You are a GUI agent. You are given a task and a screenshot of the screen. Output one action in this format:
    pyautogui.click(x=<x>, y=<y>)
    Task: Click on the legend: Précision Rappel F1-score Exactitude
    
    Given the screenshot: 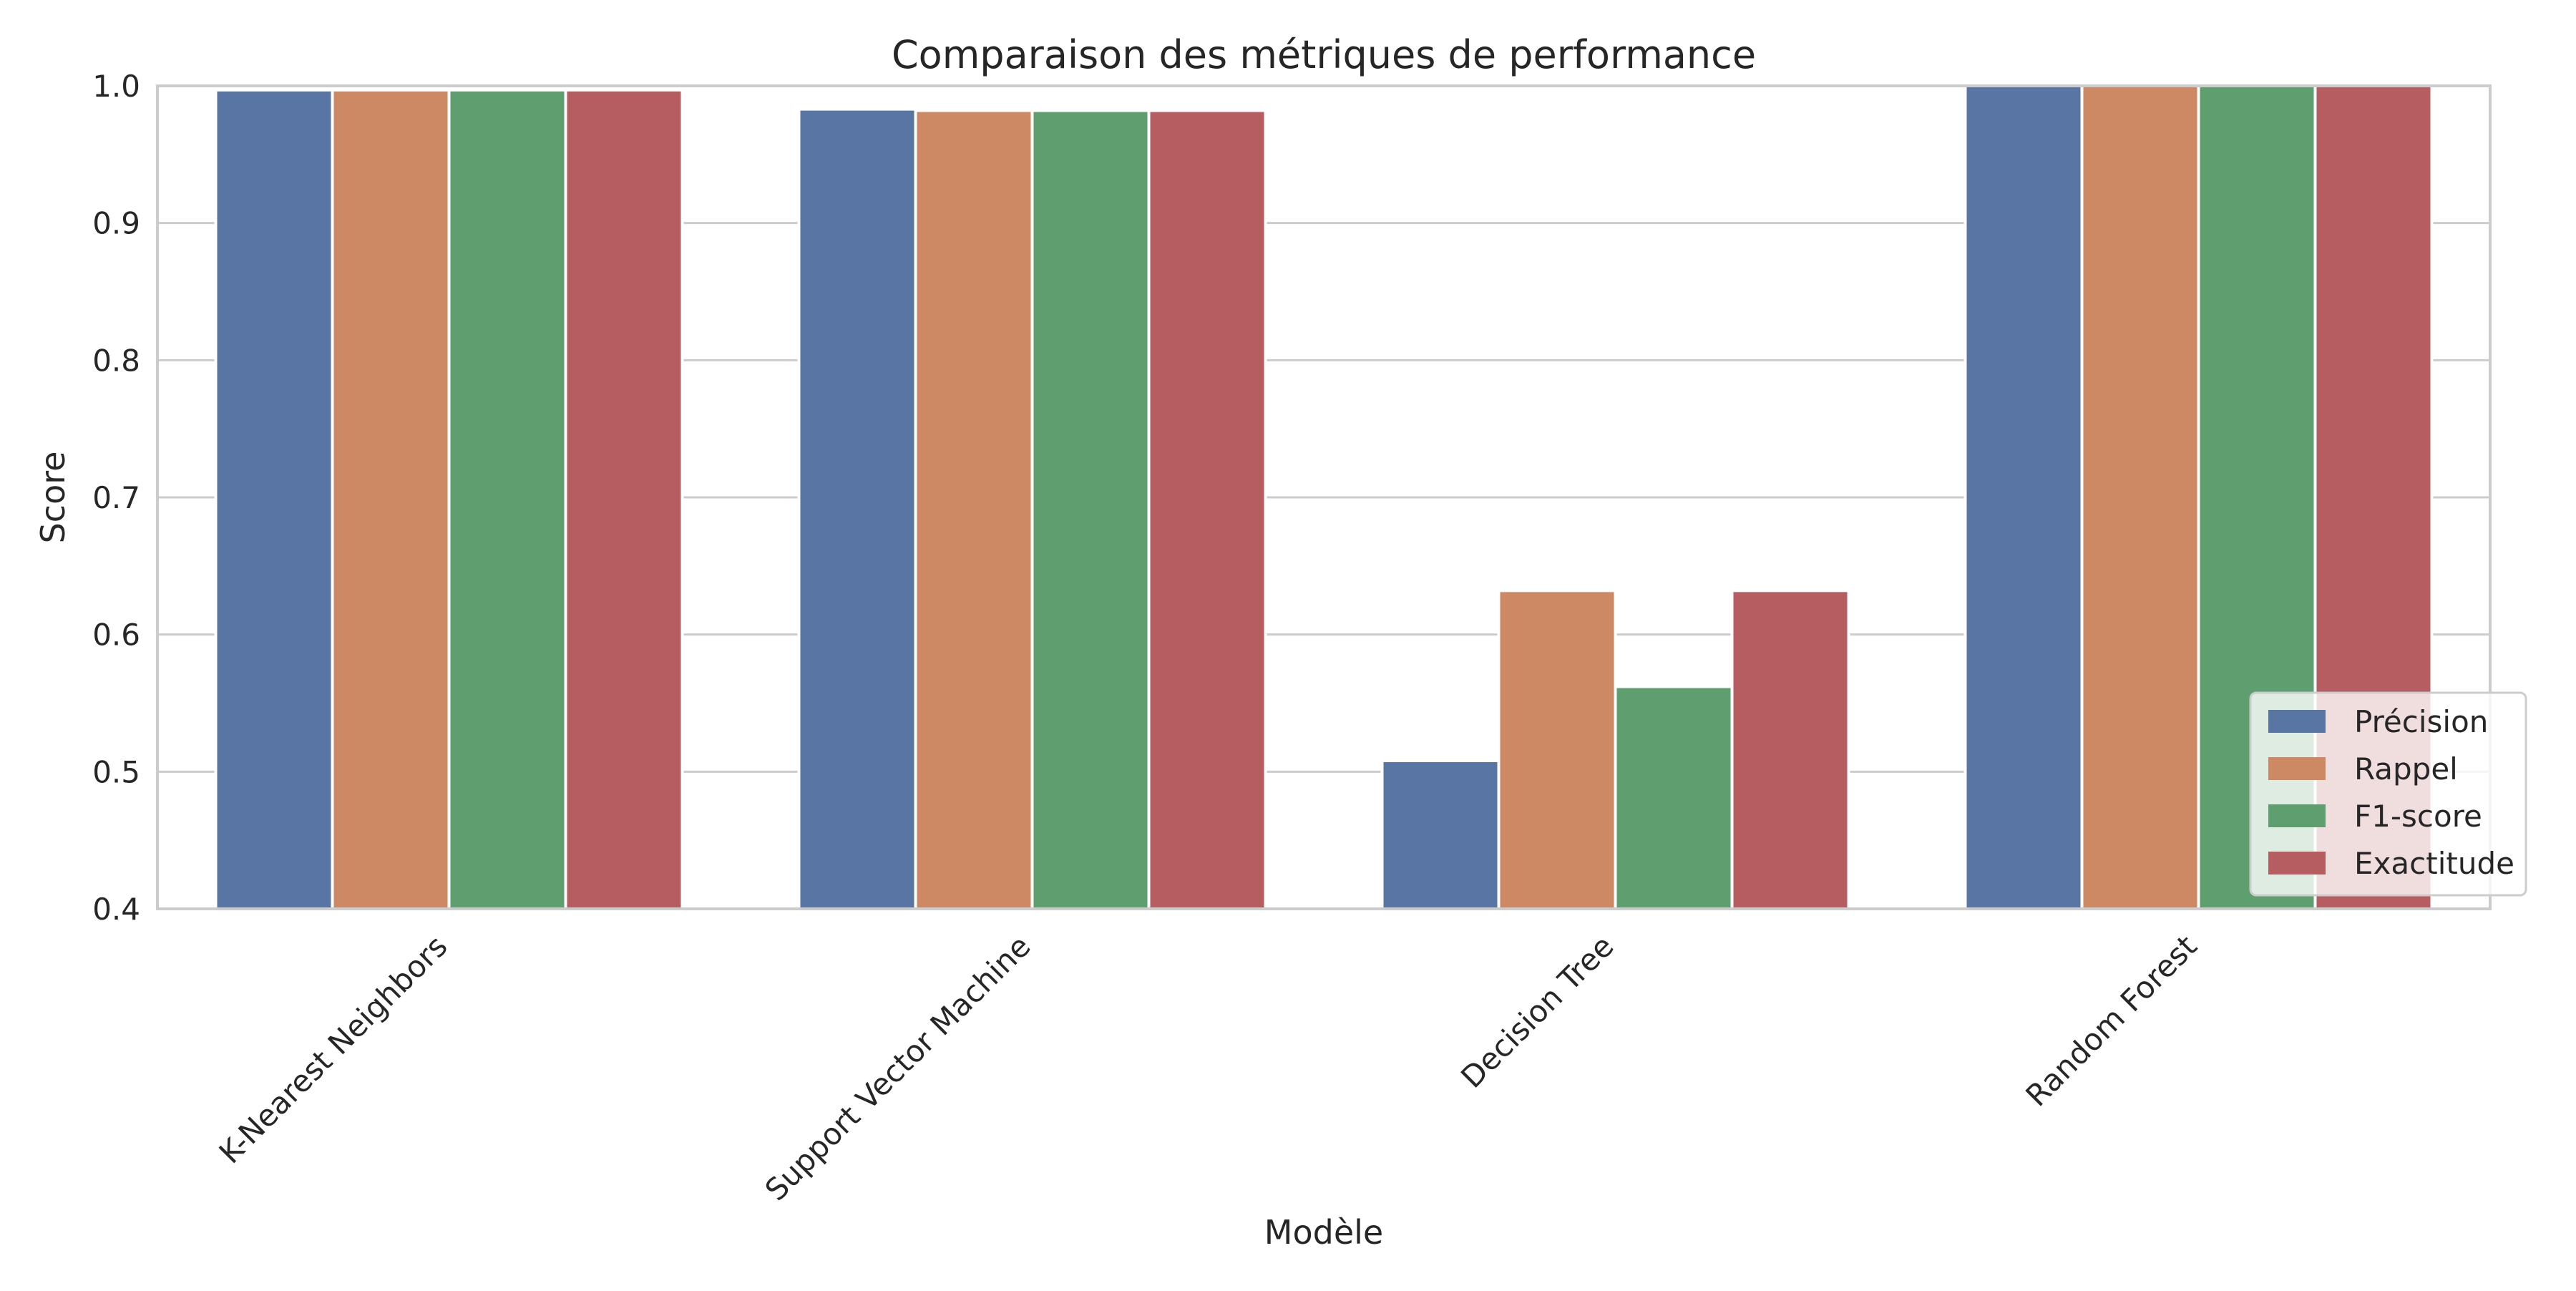 What is the action you would take?
    pyautogui.click(x=2388, y=794)
    